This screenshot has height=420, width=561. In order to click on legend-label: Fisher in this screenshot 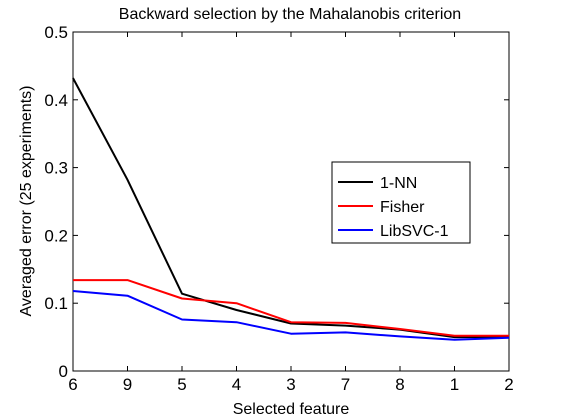, I will do `click(402, 207)`.